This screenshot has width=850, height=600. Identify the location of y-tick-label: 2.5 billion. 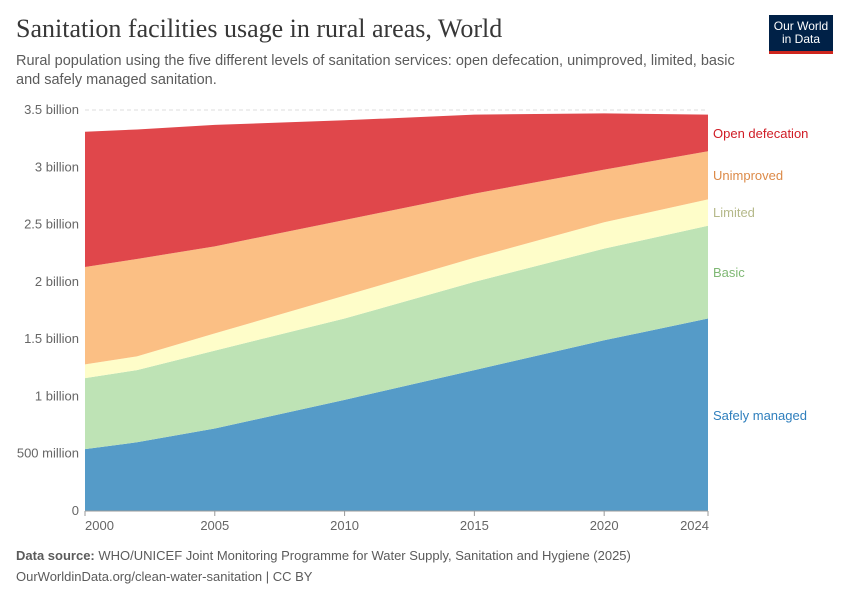
(51, 224).